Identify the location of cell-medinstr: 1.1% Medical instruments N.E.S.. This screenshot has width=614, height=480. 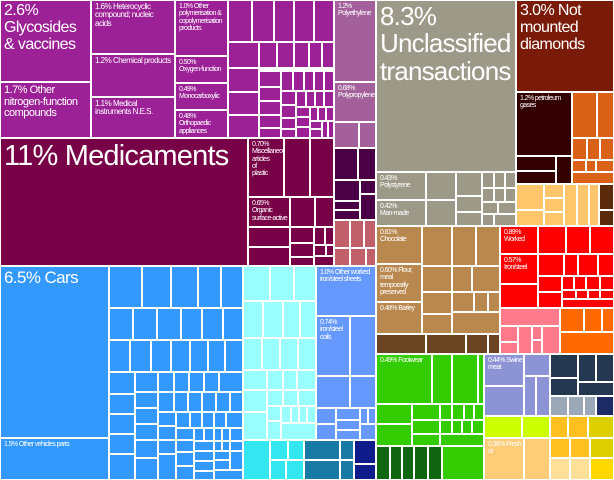
(133, 117).